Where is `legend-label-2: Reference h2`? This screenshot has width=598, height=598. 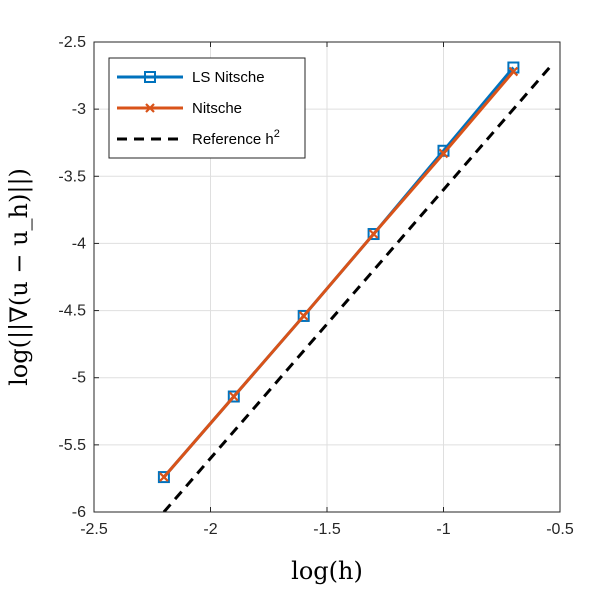 legend-label-2: Reference h2 is located at coordinates (236, 138).